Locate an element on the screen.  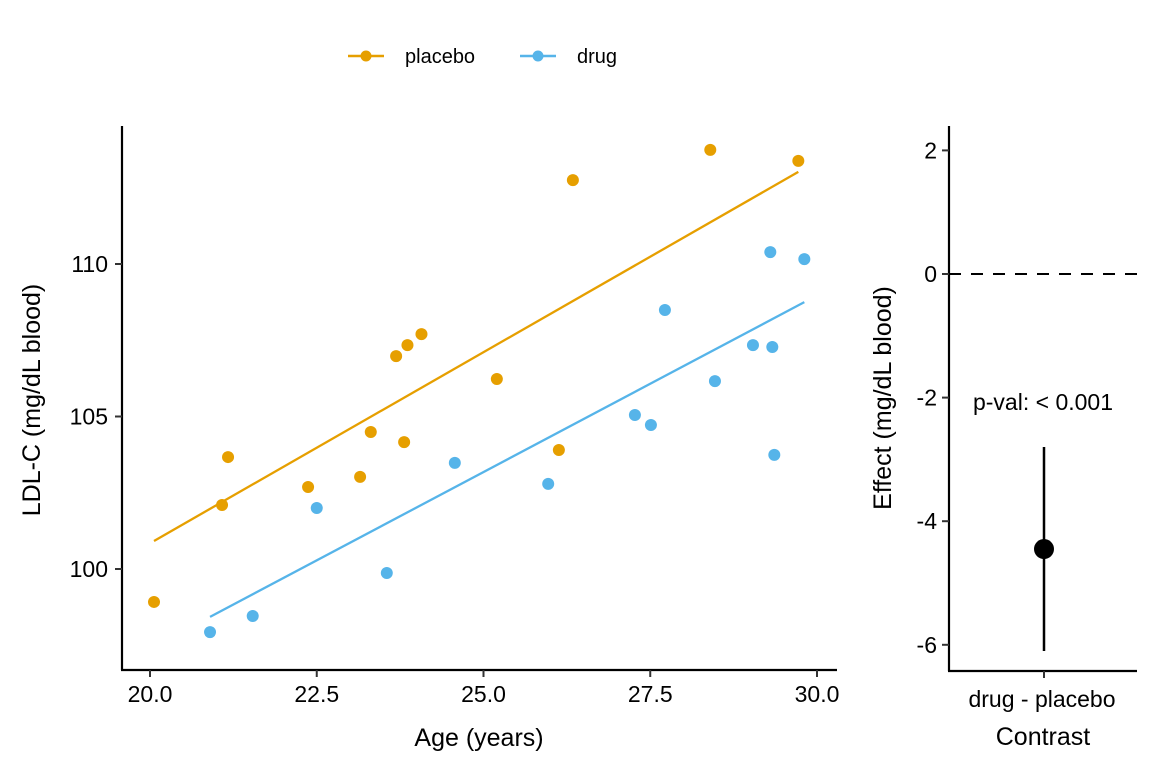
y-tick-label: 105 is located at coordinates (89, 417).